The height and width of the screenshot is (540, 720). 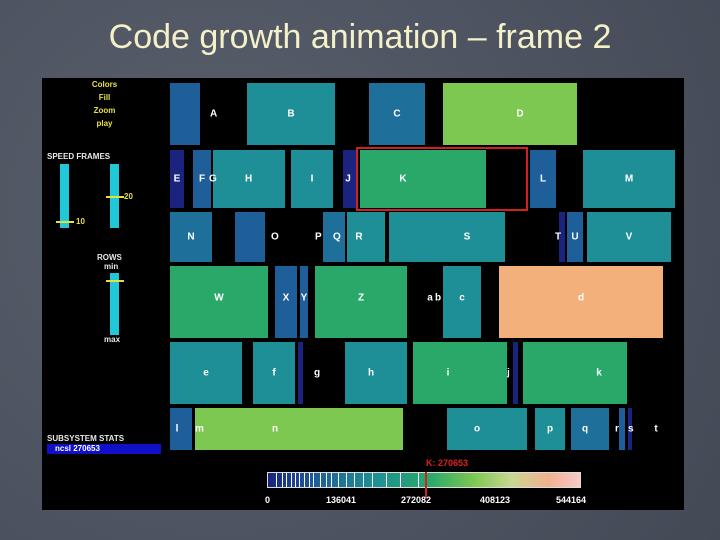 I want to click on cell-c: c, so click(x=462, y=302).